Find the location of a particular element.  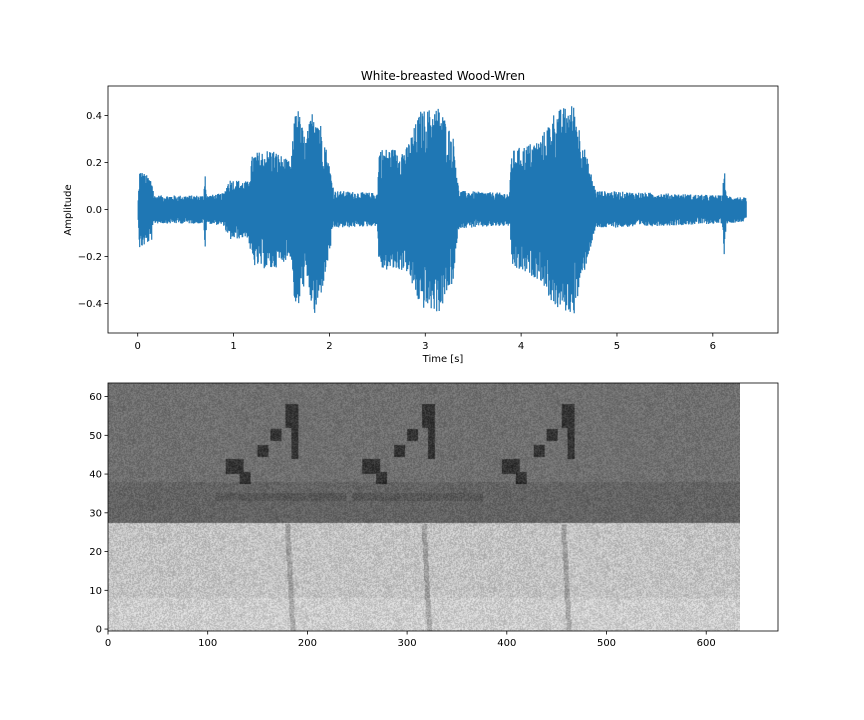

y-tick-label: 0 is located at coordinates (99, 630).